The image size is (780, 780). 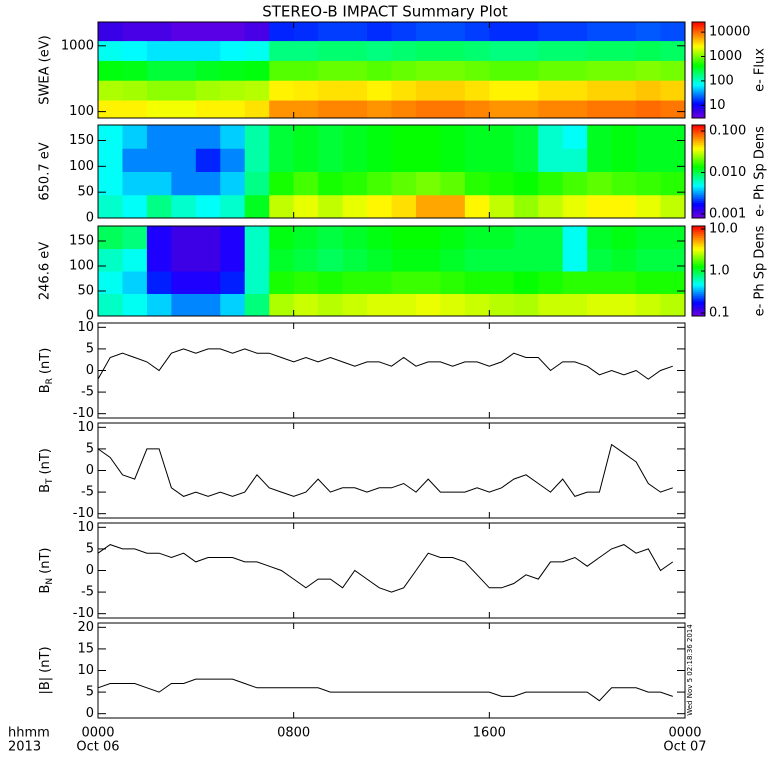 I want to click on y-axis-label-sub: N, so click(x=50, y=581).